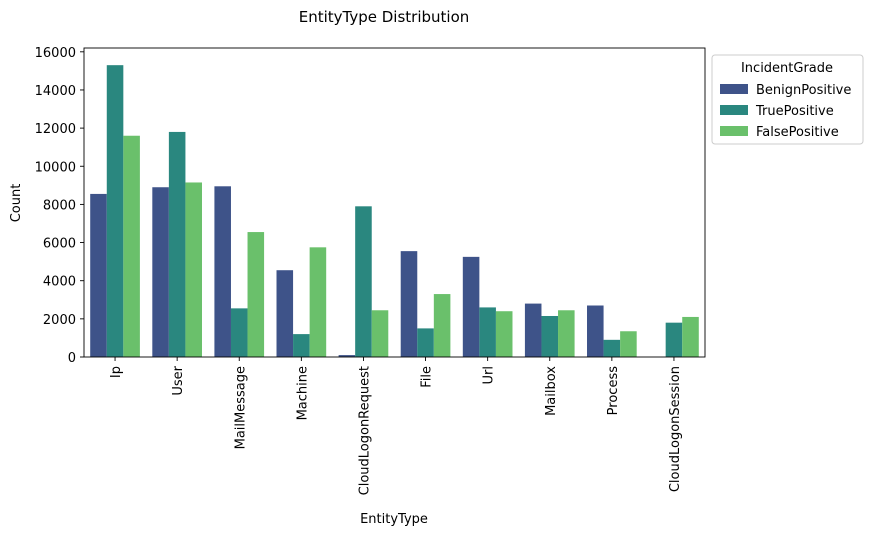 The image size is (872, 535). I want to click on bar-falsepositive-cloudlogonrequest, so click(380, 333).